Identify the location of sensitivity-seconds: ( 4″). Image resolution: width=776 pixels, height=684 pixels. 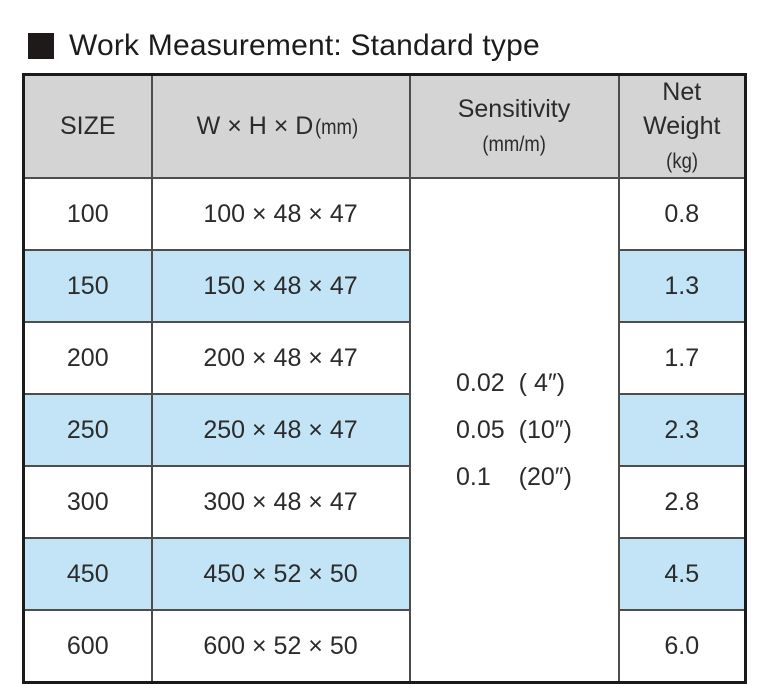
(542, 382).